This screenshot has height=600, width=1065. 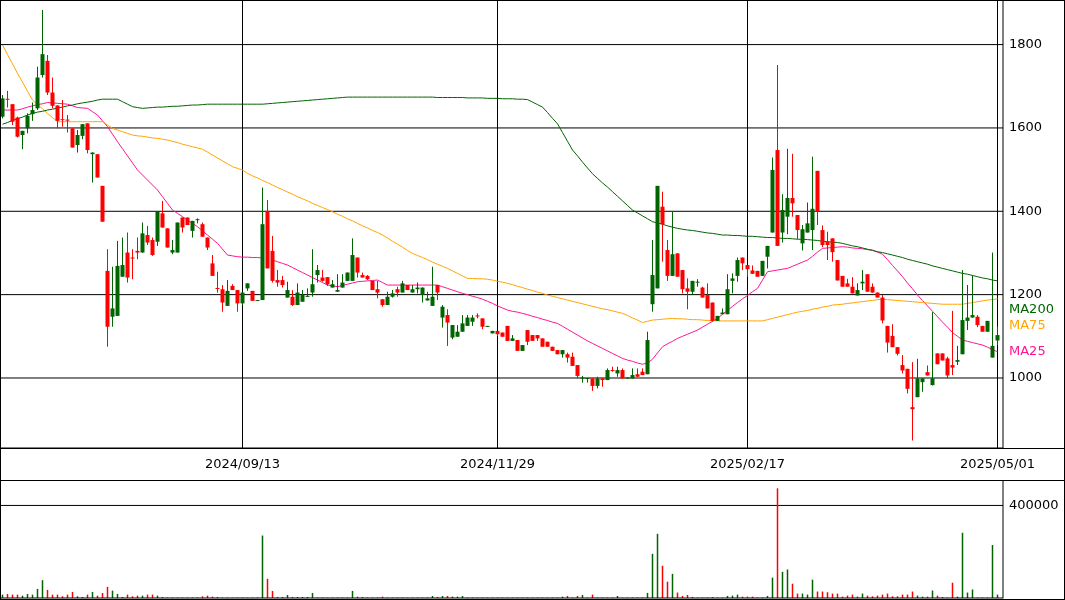 What do you see at coordinates (1026, 44) in the screenshot?
I see `y-tick-label: 1800` at bounding box center [1026, 44].